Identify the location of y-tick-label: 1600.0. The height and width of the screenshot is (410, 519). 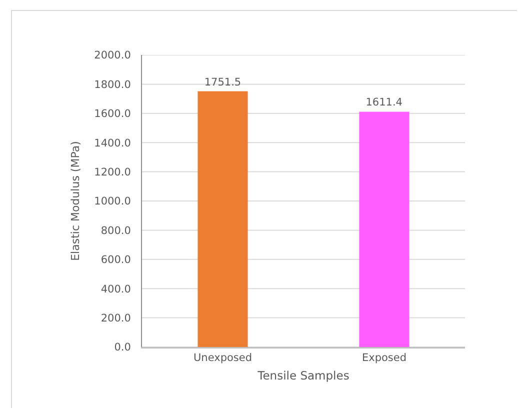
(112, 114).